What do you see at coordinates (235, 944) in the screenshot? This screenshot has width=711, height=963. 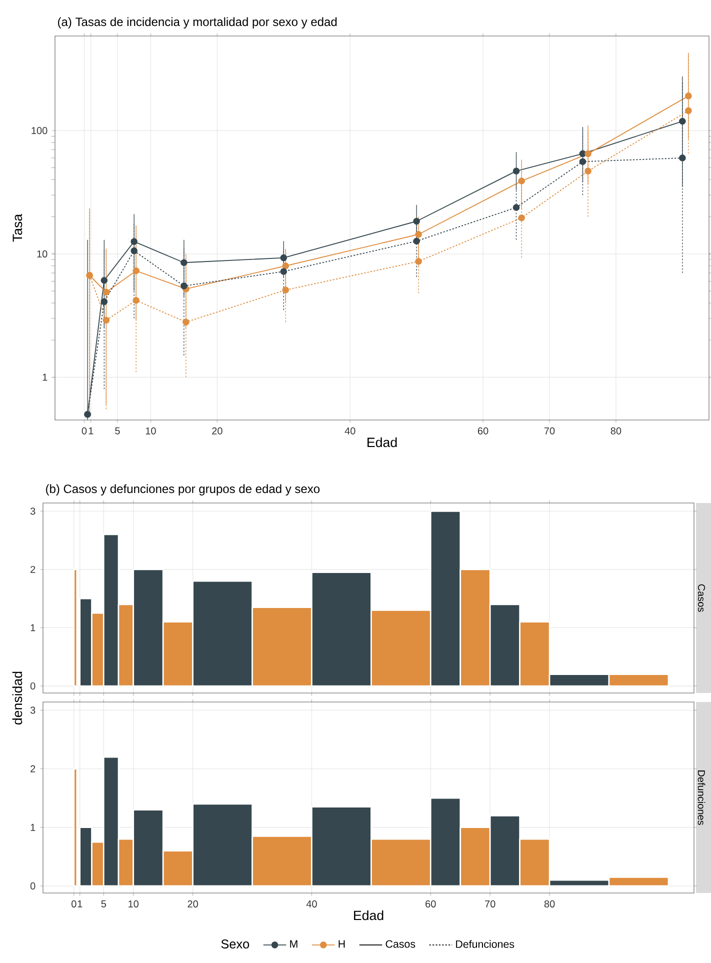 I see `legend-title: Sexo` at bounding box center [235, 944].